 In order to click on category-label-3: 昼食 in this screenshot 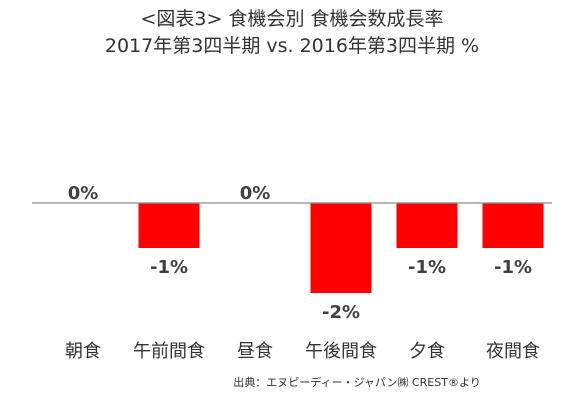, I will do `click(255, 351)`.